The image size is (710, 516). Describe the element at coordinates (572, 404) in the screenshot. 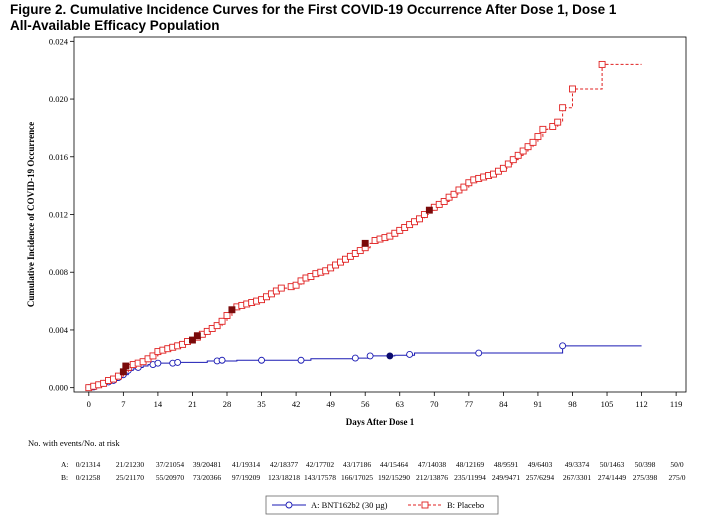

I see `x-tick-label: 98` at that location.